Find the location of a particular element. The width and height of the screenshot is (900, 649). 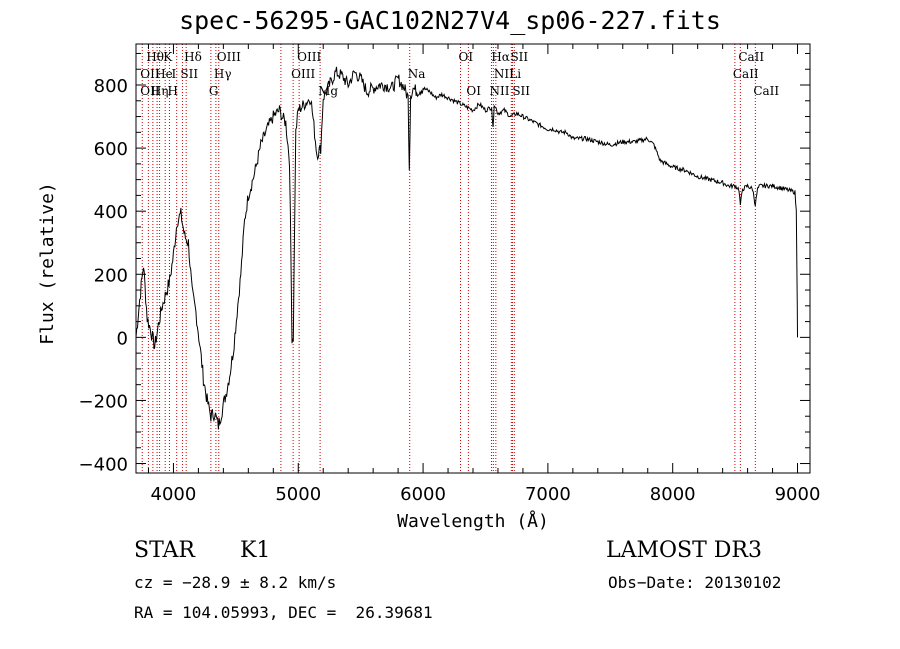

line-label-21: H is located at coordinates (172, 91).